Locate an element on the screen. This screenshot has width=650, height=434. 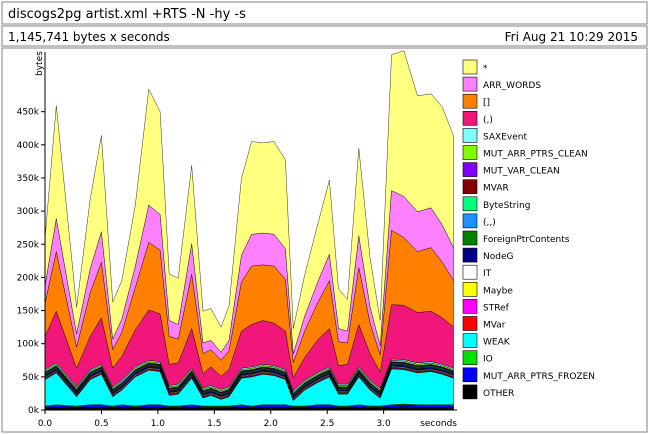
y-tick-label: 350k is located at coordinates (28, 179).